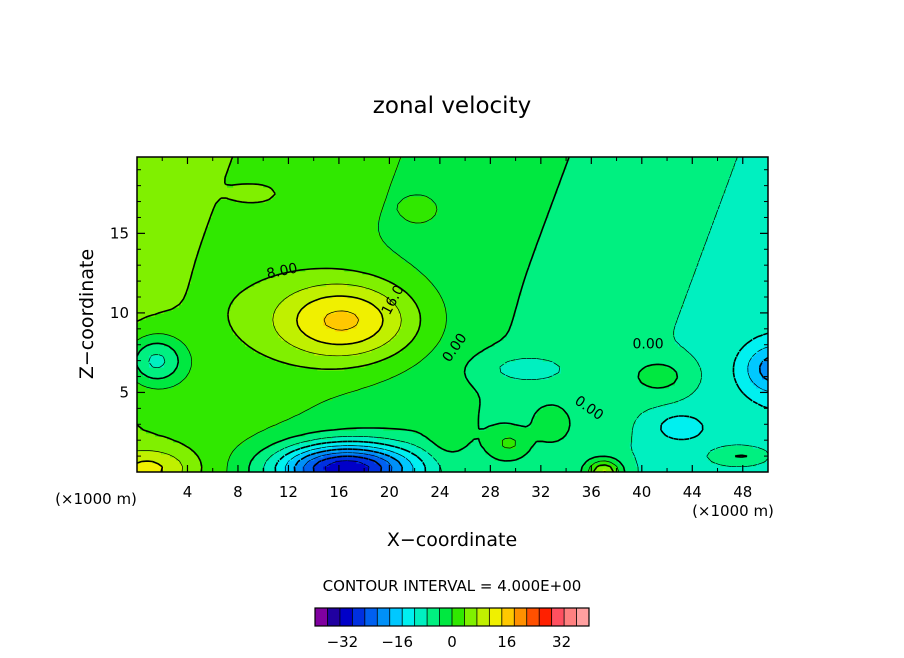  I want to click on contour-line--20, so click(348, 462).